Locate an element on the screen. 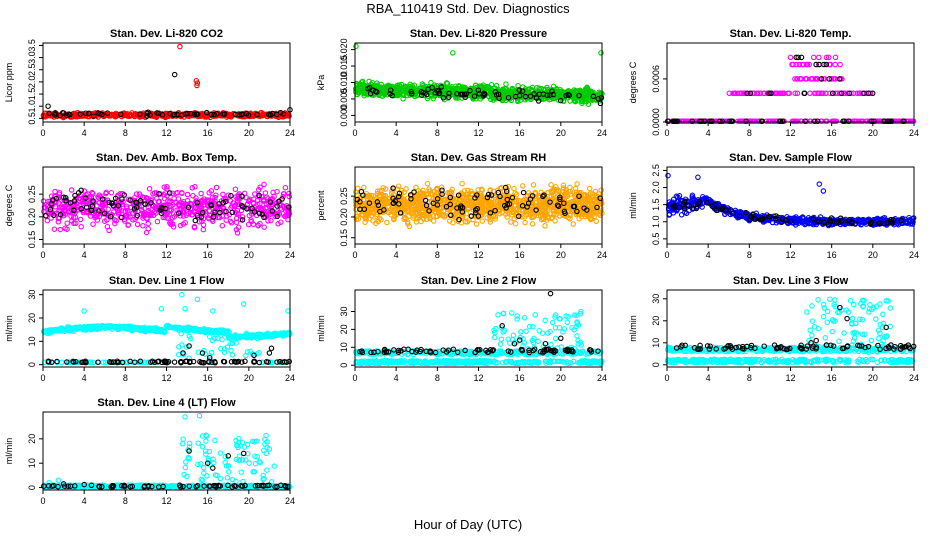 The width and height of the screenshot is (936, 540). y-tick-label: 0.0006 is located at coordinates (656, 79).